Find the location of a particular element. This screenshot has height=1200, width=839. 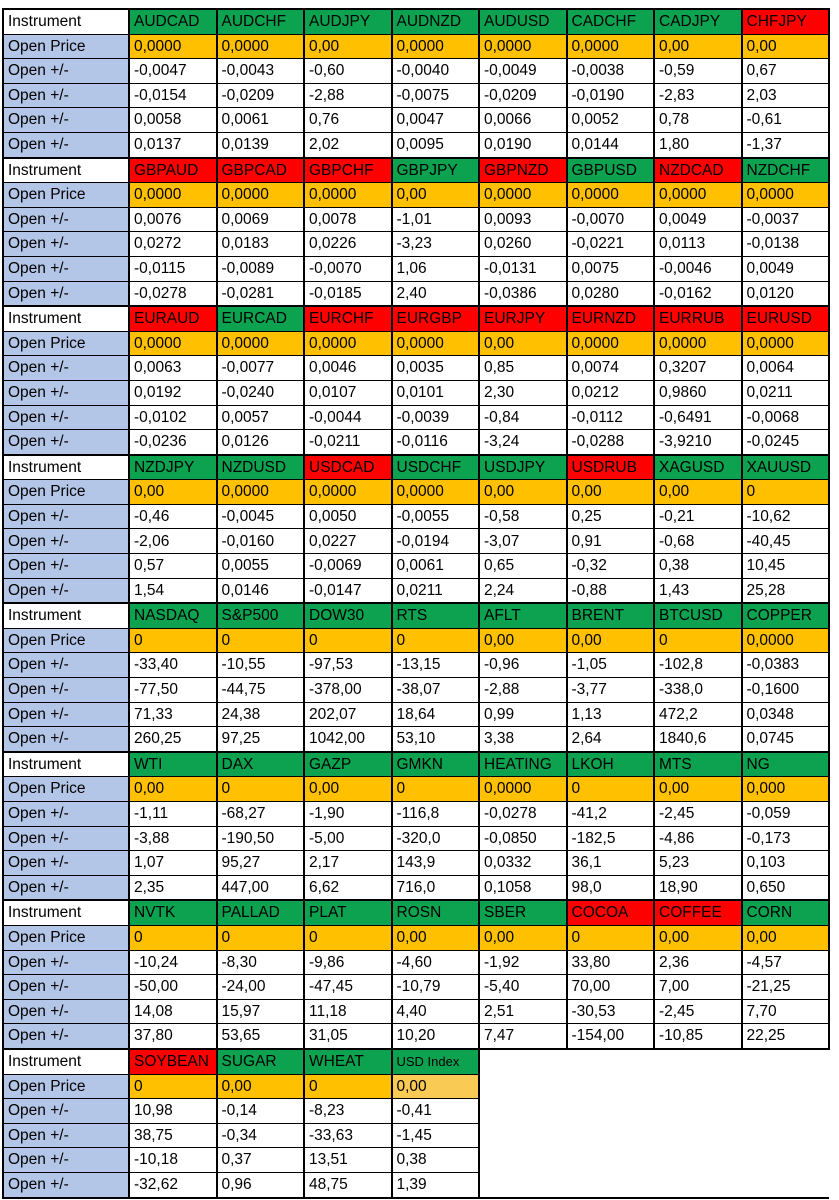

open-delta-cell: -3,24 is located at coordinates (523, 442).